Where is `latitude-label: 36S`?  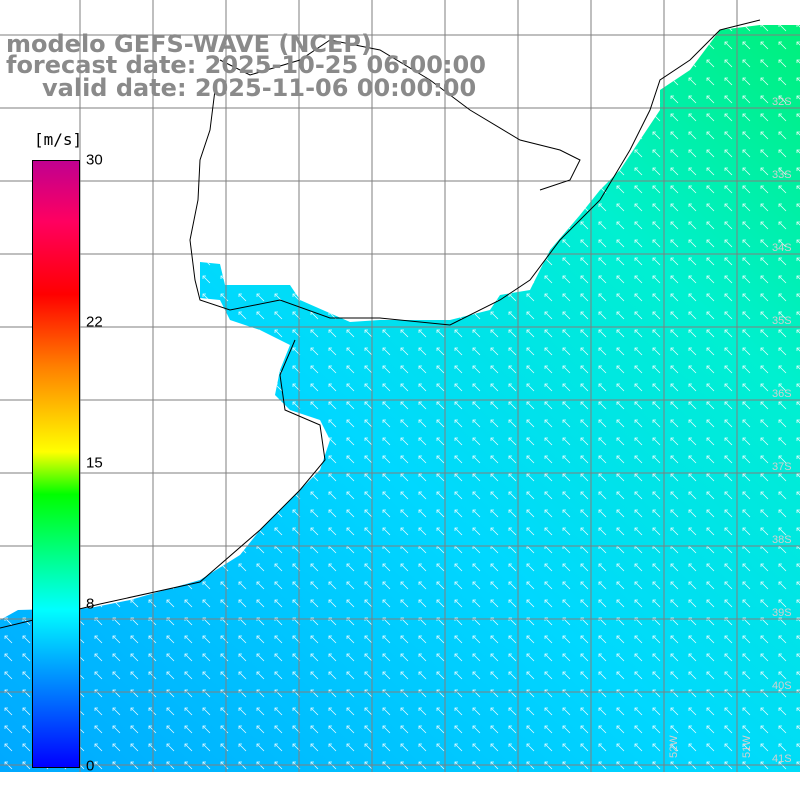
latitude-label: 36S is located at coordinates (782, 394).